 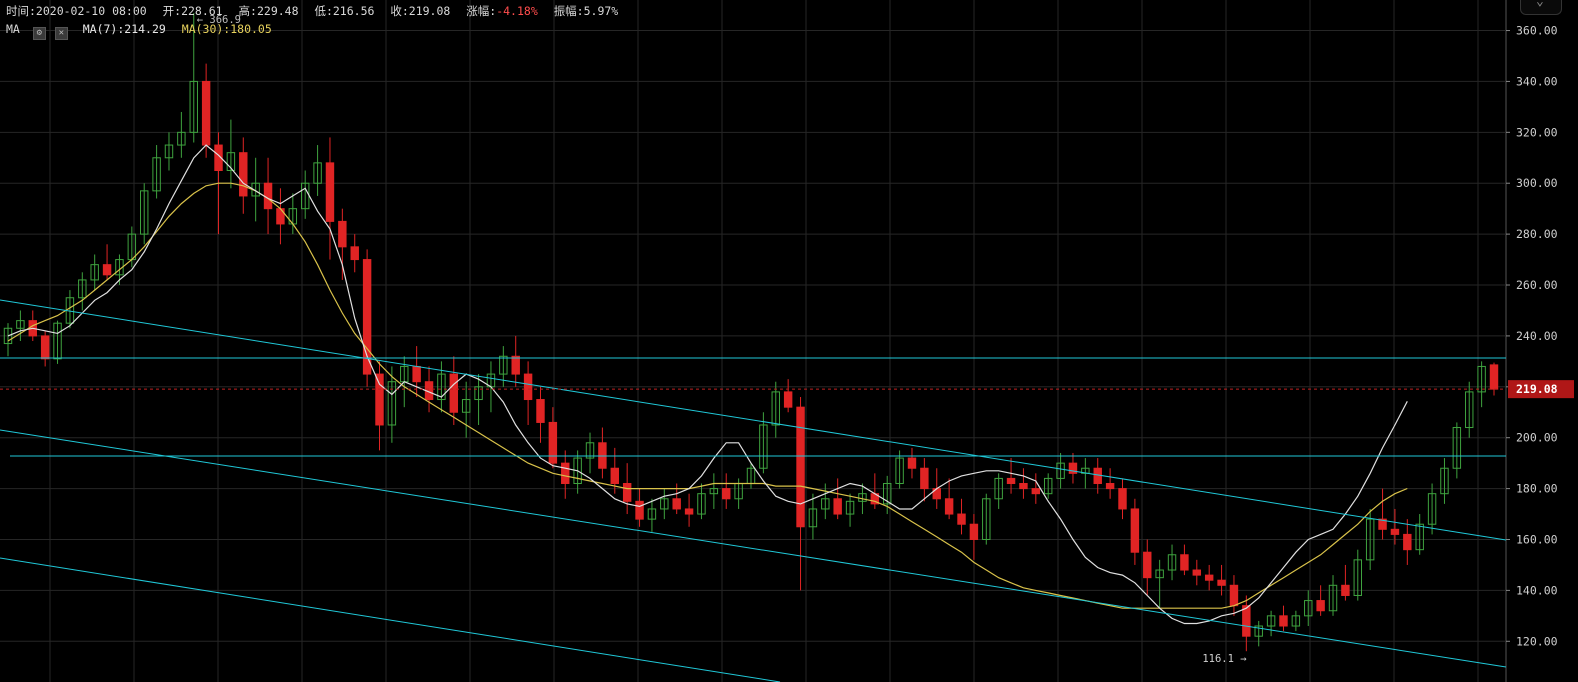 What do you see at coordinates (268, 11) in the screenshot?
I see `high-value: 高:229.48` at bounding box center [268, 11].